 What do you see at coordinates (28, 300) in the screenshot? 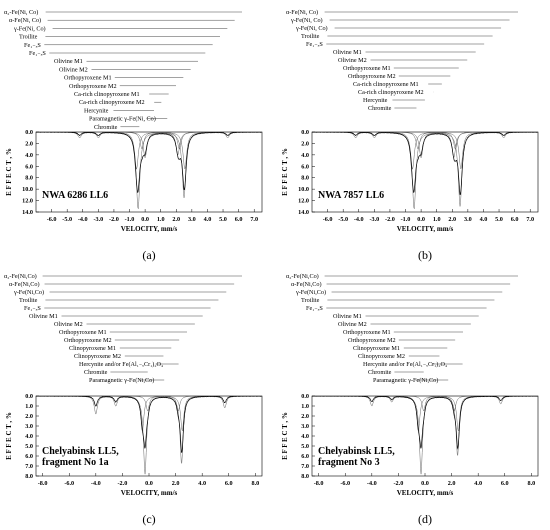
I see `component-label: Troilite` at bounding box center [28, 300].